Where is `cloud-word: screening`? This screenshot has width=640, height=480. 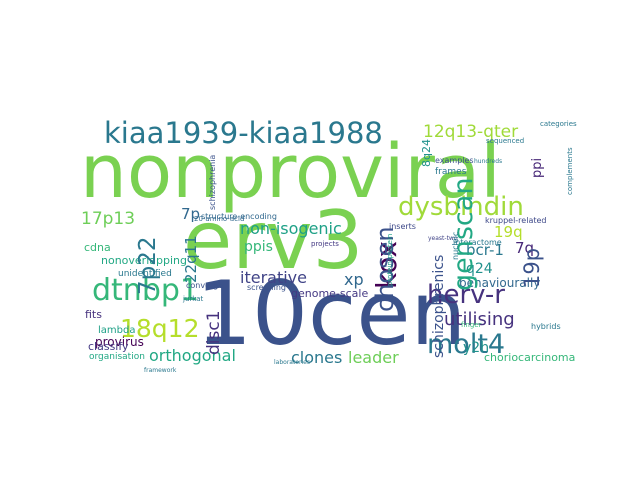 cloud-word: screening is located at coordinates (266, 287).